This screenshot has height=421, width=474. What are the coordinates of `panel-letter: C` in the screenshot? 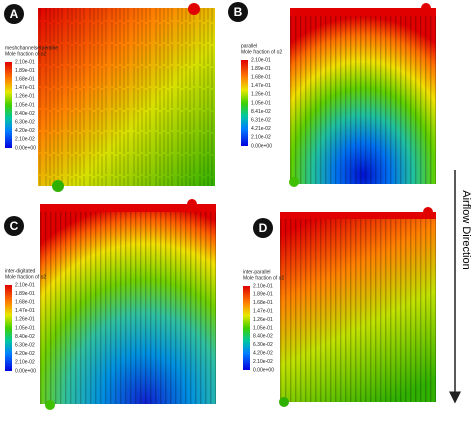 It's located at (14, 226).